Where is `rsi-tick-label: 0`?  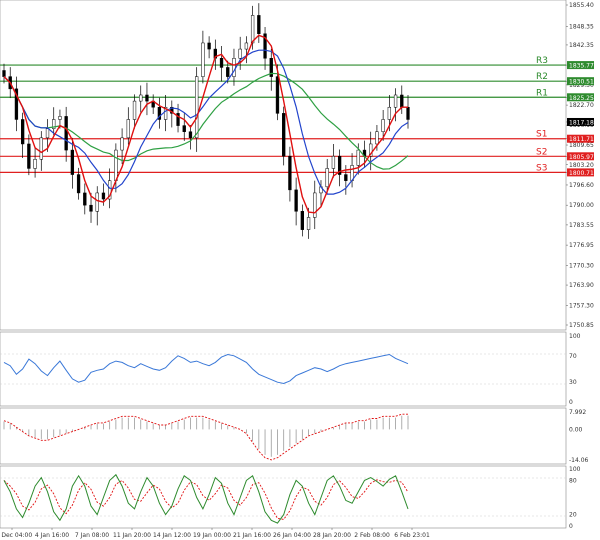
rsi-tick-label: 0 is located at coordinates (571, 402).